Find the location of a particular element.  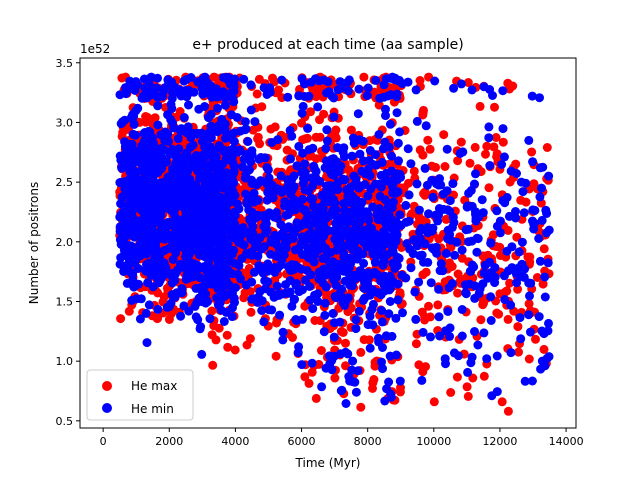

y-tick-label: 3.0 is located at coordinates (65, 122).